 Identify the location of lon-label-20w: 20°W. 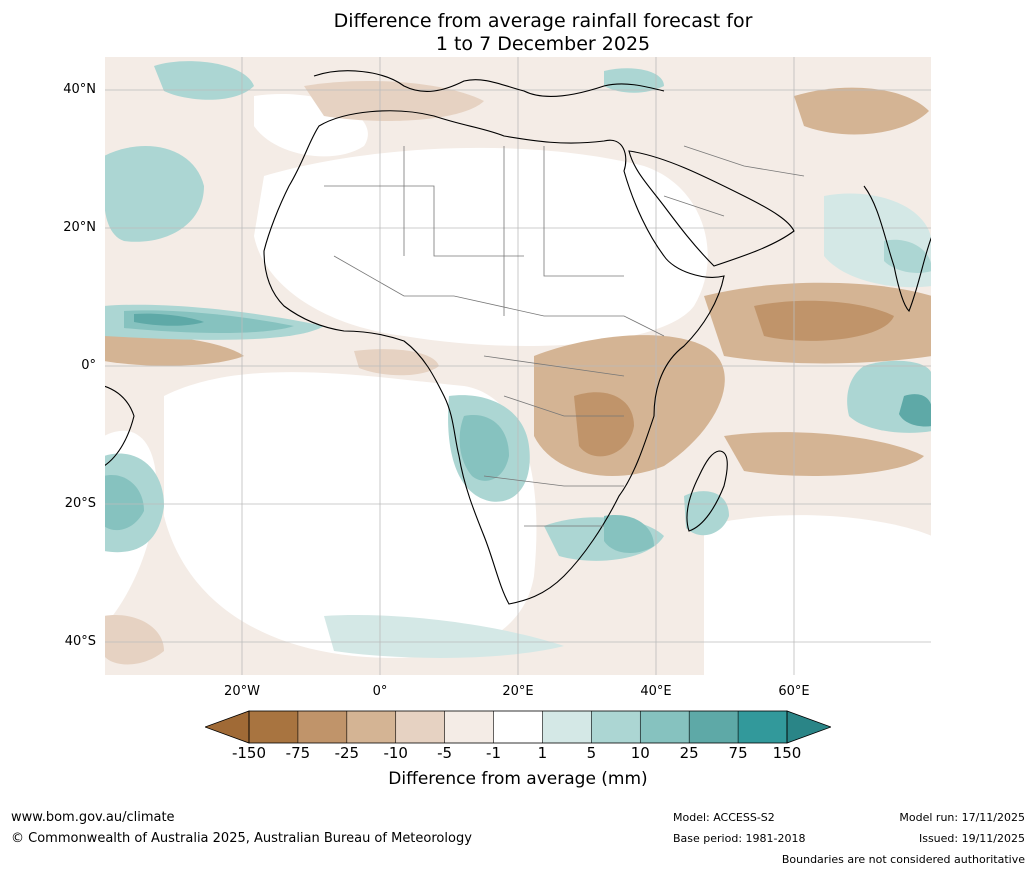
(242, 691).